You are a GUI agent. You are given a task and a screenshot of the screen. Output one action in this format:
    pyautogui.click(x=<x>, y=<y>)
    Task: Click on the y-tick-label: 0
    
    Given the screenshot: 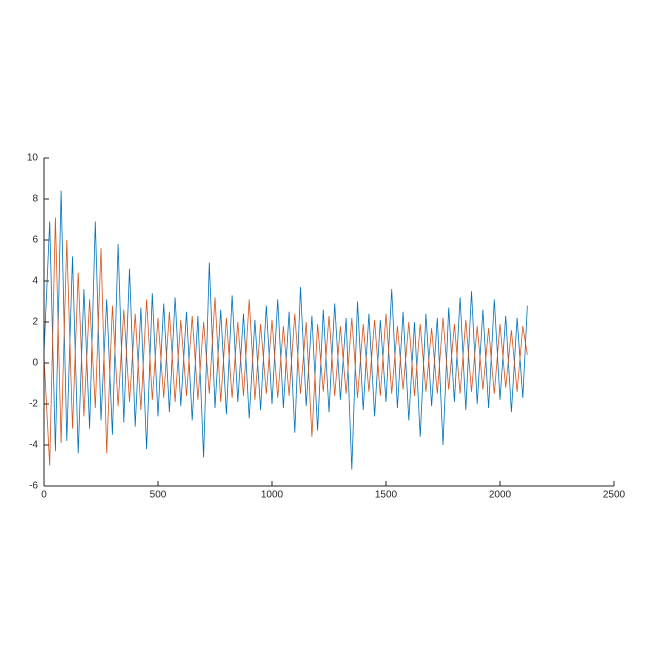 What is the action you would take?
    pyautogui.click(x=35, y=363)
    